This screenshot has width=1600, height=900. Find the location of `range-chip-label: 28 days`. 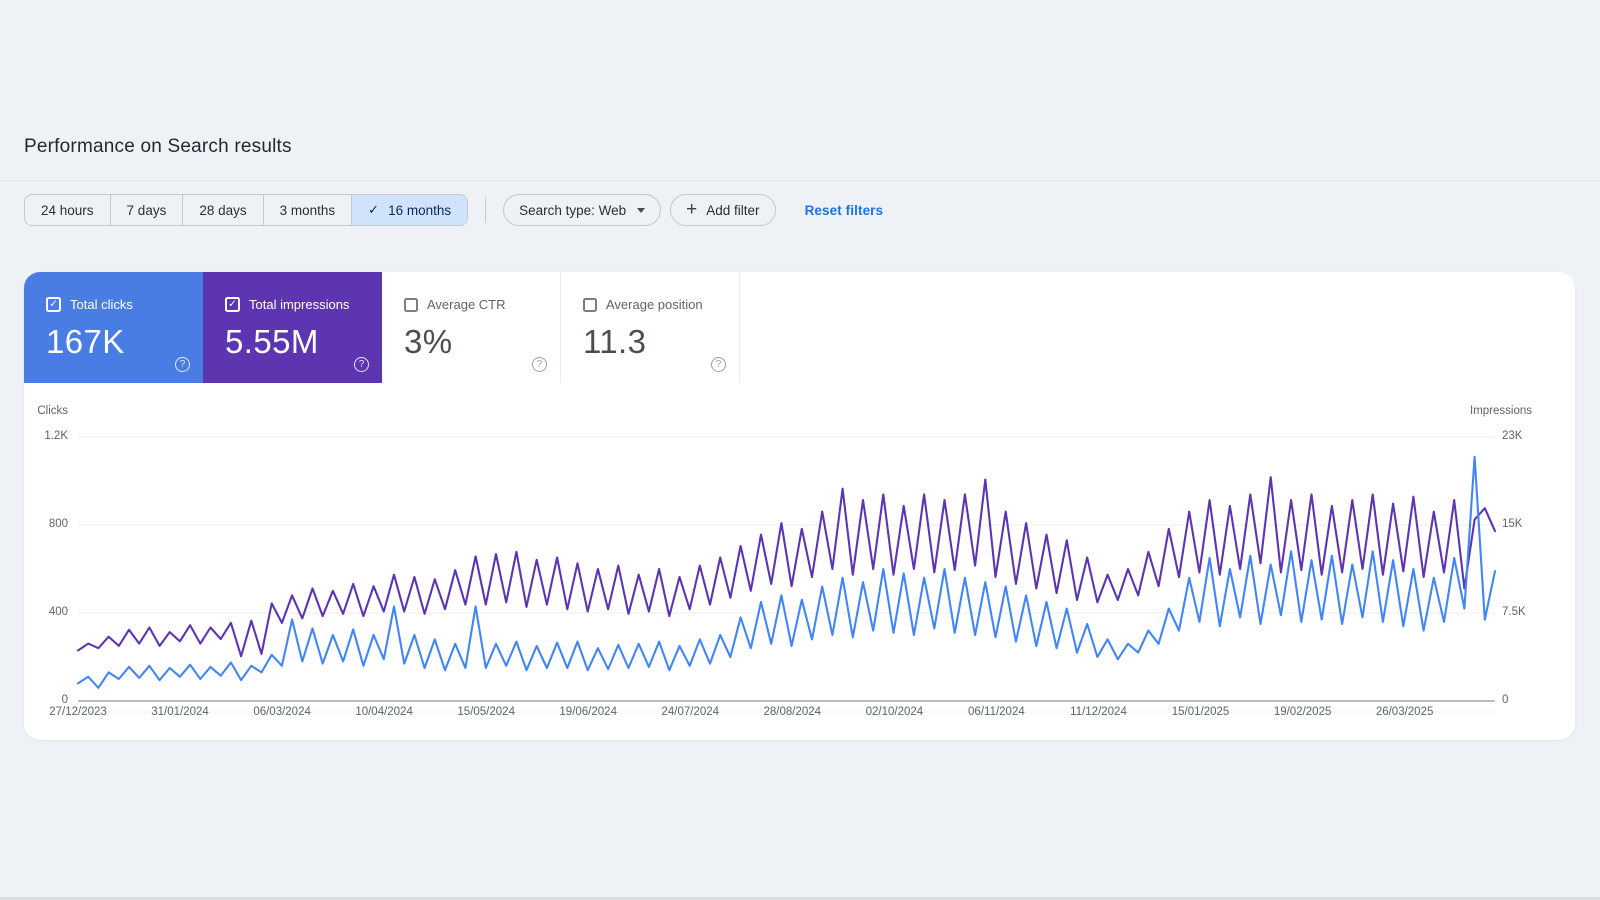

range-chip-label: 28 days is located at coordinates (223, 210).